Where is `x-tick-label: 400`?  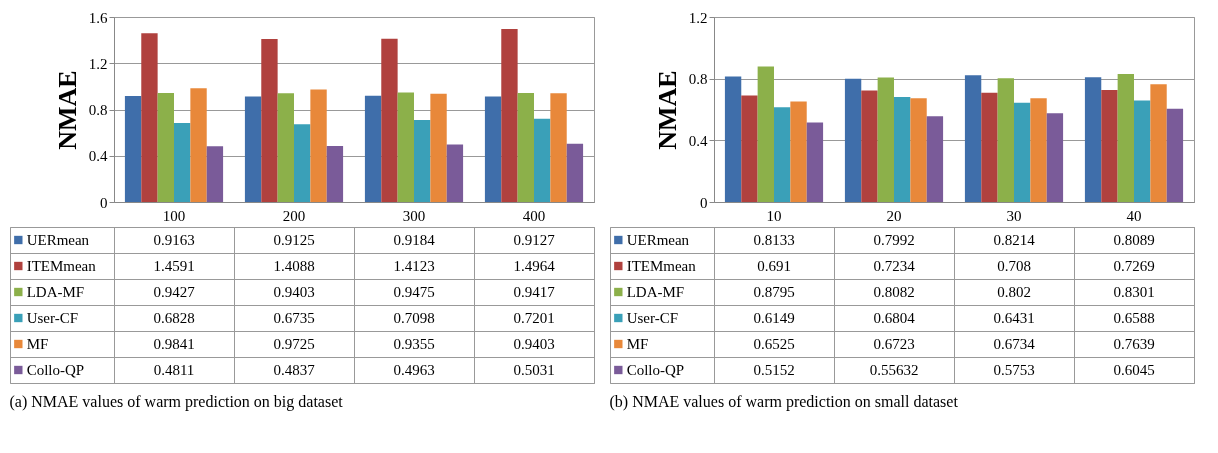 x-tick-label: 400 is located at coordinates (534, 215).